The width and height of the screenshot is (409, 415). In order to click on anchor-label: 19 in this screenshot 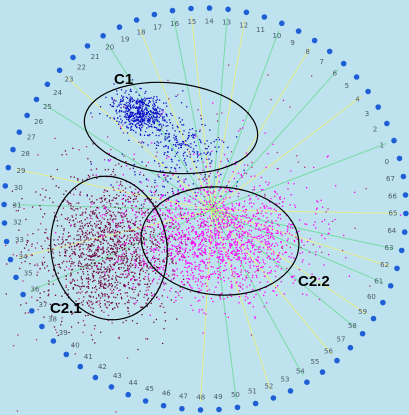, I will do `click(125, 39)`.